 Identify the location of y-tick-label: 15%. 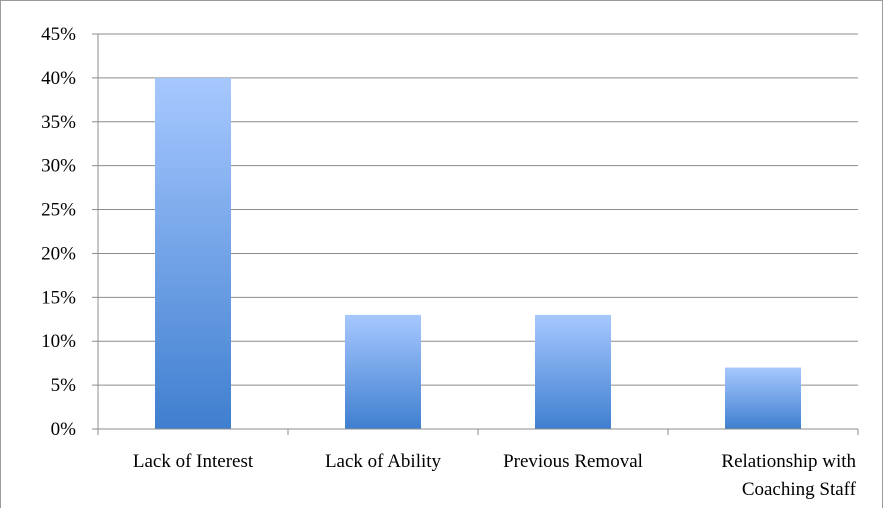
(58, 297).